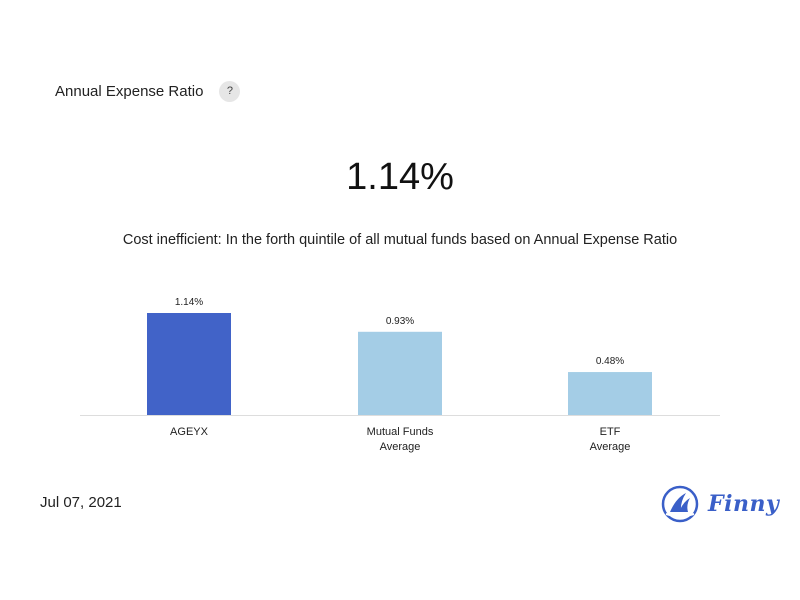 This screenshot has width=800, height=600. What do you see at coordinates (400, 177) in the screenshot?
I see `headline-value: 1.14%` at bounding box center [400, 177].